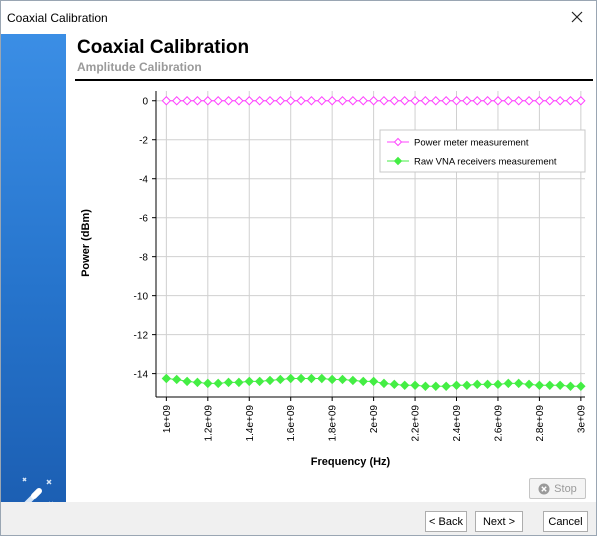 Image resolution: width=597 pixels, height=536 pixels. Describe the element at coordinates (565, 521) in the screenshot. I see `cancel-button: Cancel` at that location.